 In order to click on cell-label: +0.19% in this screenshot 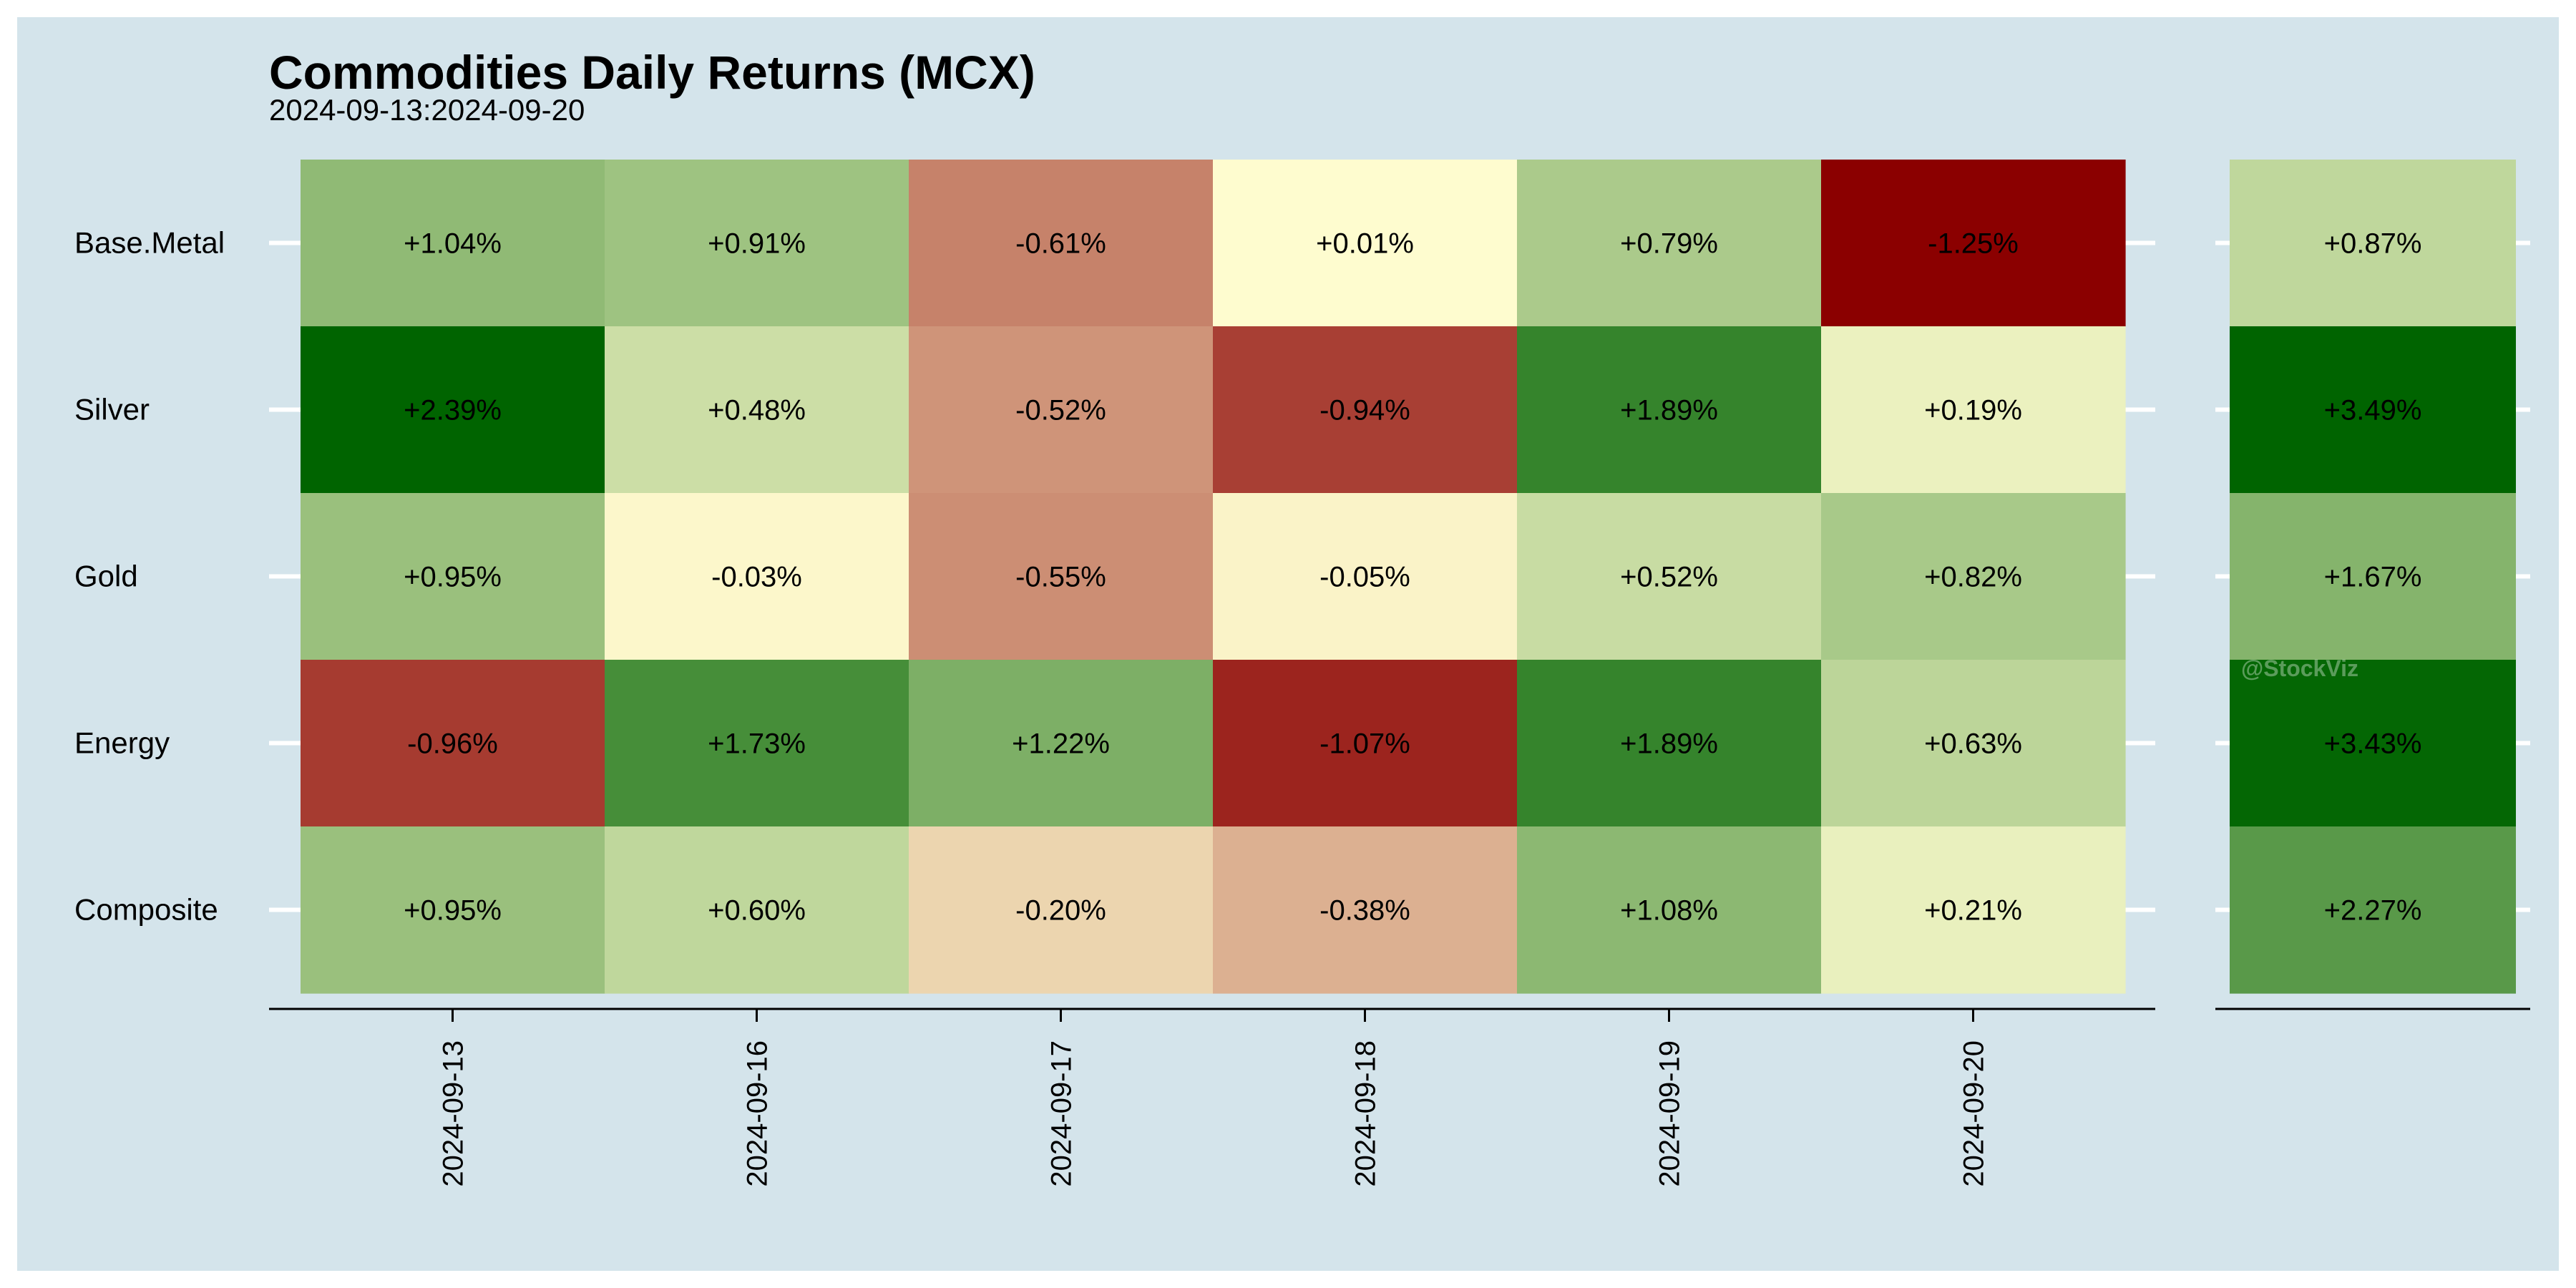, I will do `click(1973, 410)`.